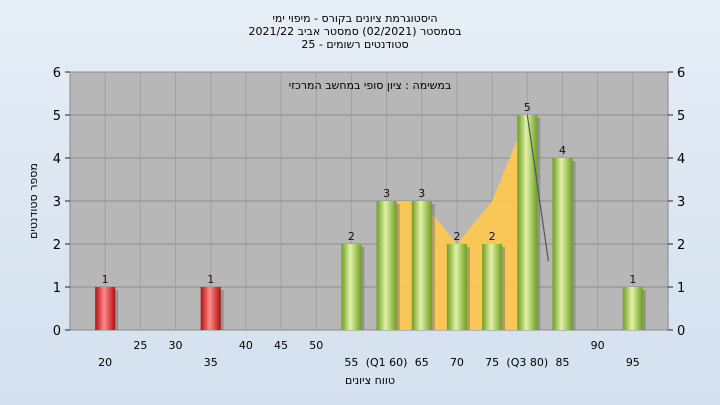  I want to click on y-tick-label-right: 3, so click(681, 202).